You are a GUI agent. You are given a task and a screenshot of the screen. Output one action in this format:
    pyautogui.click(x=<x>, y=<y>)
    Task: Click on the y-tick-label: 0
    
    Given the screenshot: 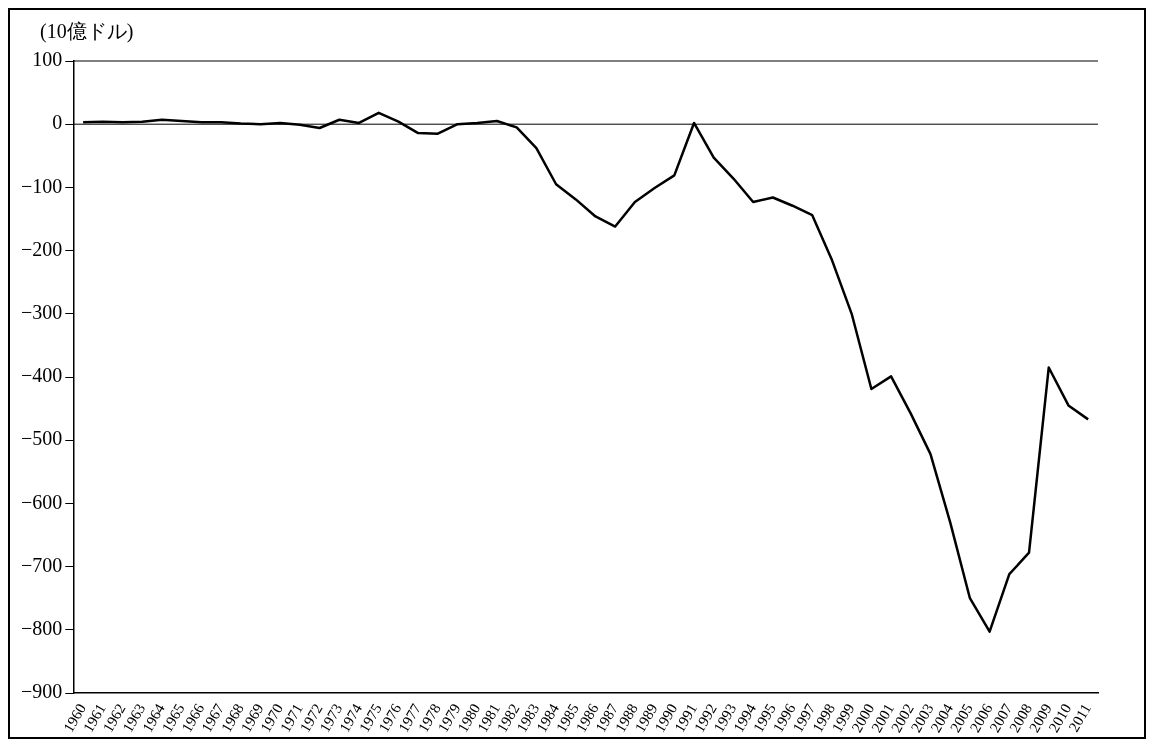 What is the action you would take?
    pyautogui.click(x=57, y=122)
    